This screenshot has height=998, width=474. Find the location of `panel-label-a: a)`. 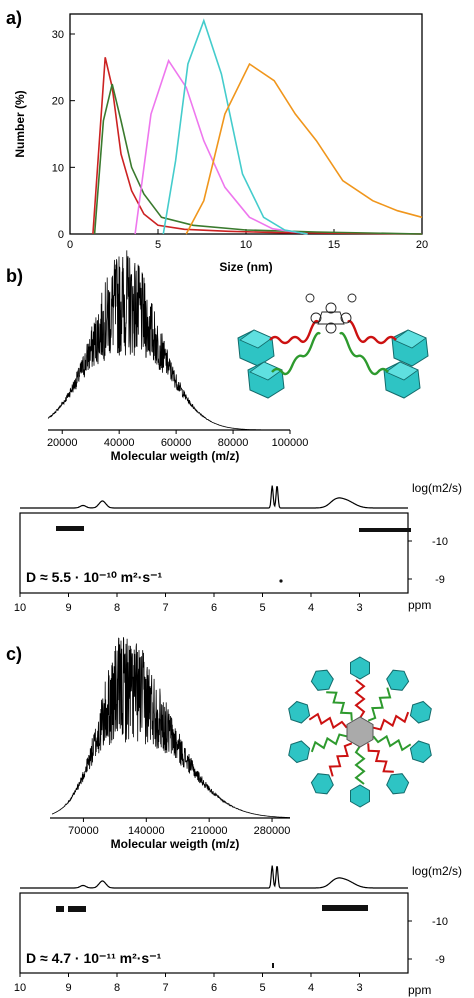

panel-label-a: a) is located at coordinates (14, 18).